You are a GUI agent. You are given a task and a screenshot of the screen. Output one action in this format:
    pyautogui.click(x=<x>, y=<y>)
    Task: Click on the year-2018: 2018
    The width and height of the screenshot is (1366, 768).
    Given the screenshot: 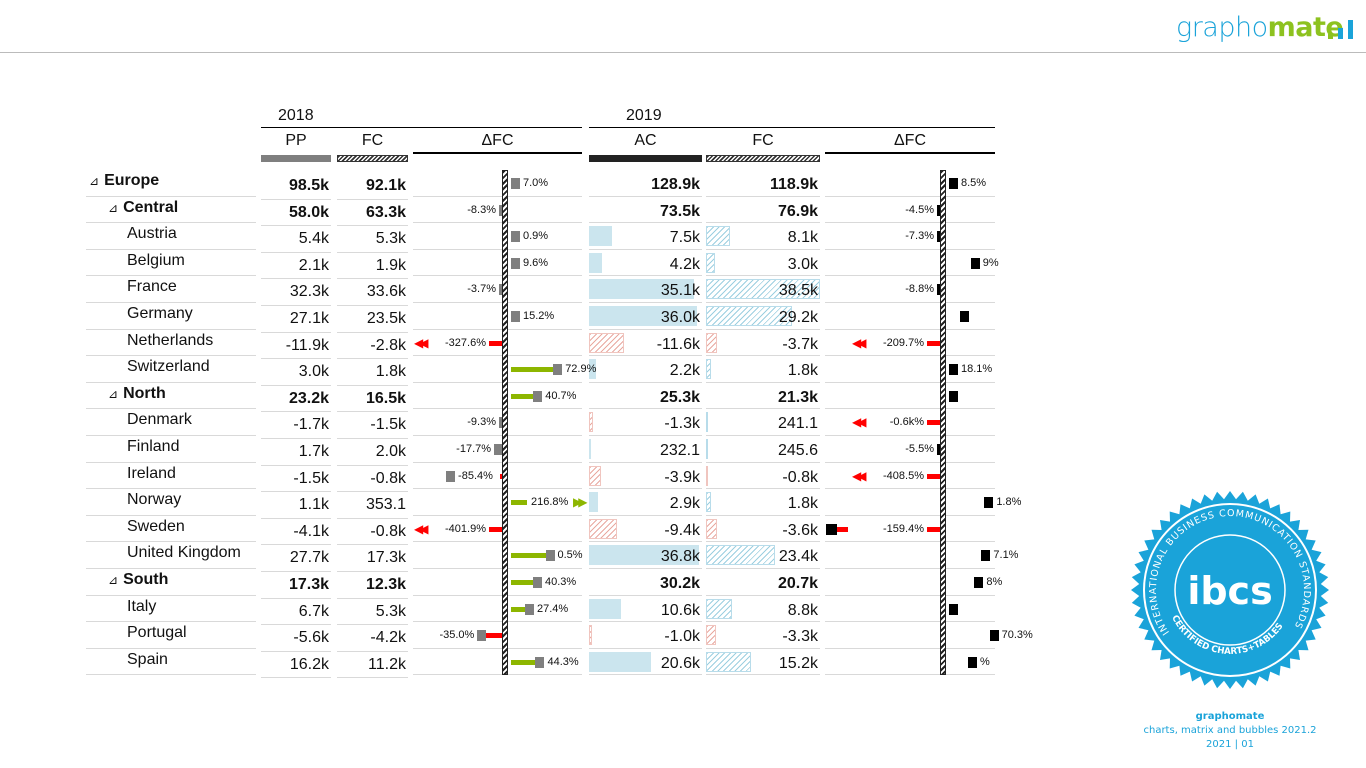 What is the action you would take?
    pyautogui.click(x=296, y=115)
    